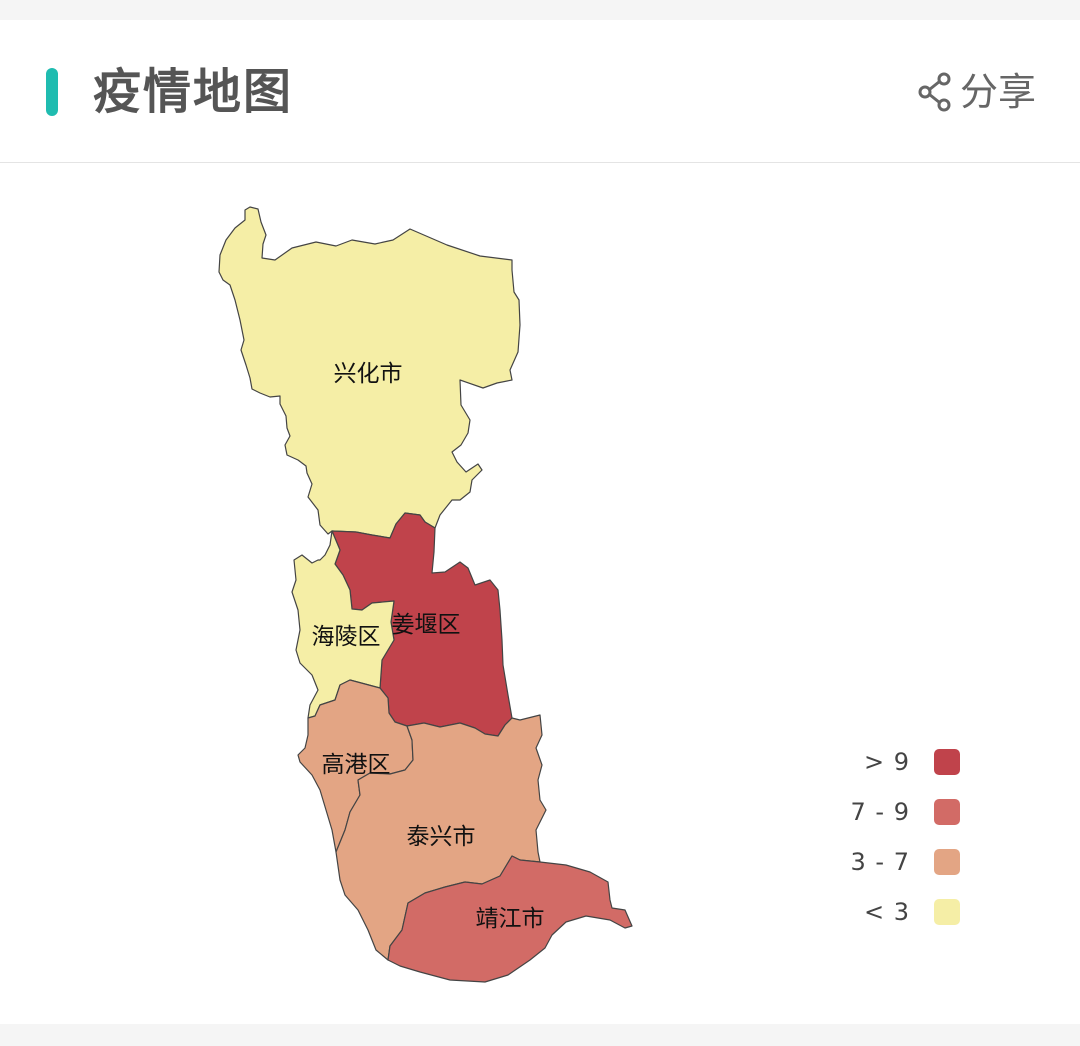  What do you see at coordinates (886, 912) in the screenshot?
I see `legend-label: < 3` at bounding box center [886, 912].